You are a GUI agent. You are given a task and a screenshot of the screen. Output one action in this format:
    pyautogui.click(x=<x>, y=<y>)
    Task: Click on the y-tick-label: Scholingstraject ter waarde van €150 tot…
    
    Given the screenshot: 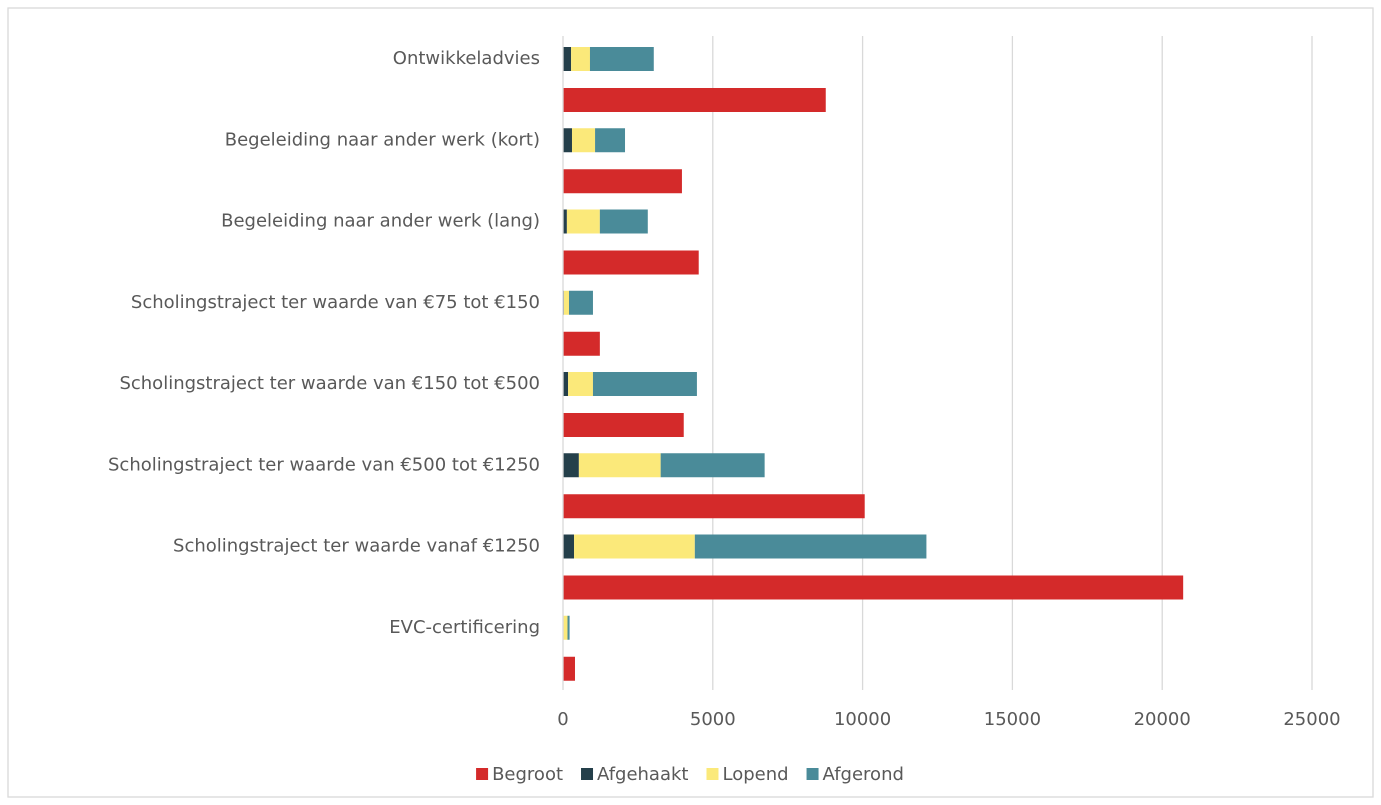 What is the action you would take?
    pyautogui.click(x=329, y=383)
    